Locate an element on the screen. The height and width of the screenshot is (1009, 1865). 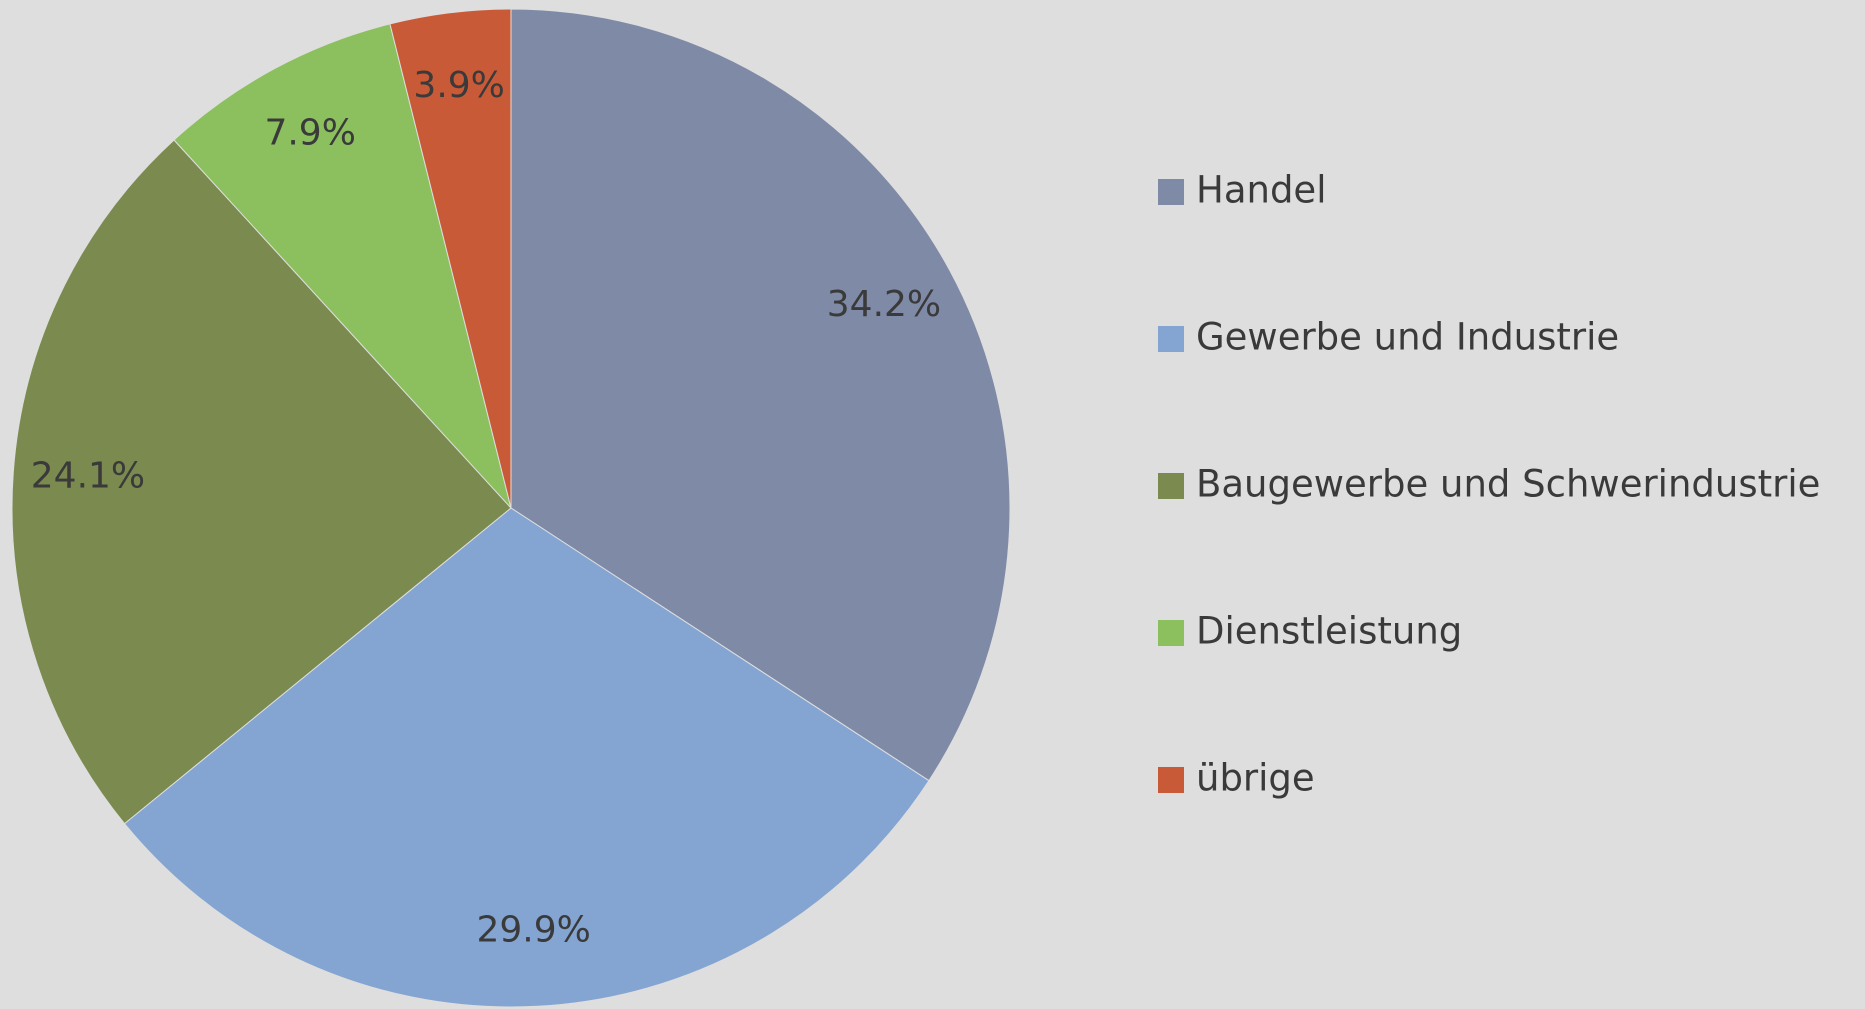
legend-label: Baugewerbe und Schwerindustrie is located at coordinates (1508, 484).